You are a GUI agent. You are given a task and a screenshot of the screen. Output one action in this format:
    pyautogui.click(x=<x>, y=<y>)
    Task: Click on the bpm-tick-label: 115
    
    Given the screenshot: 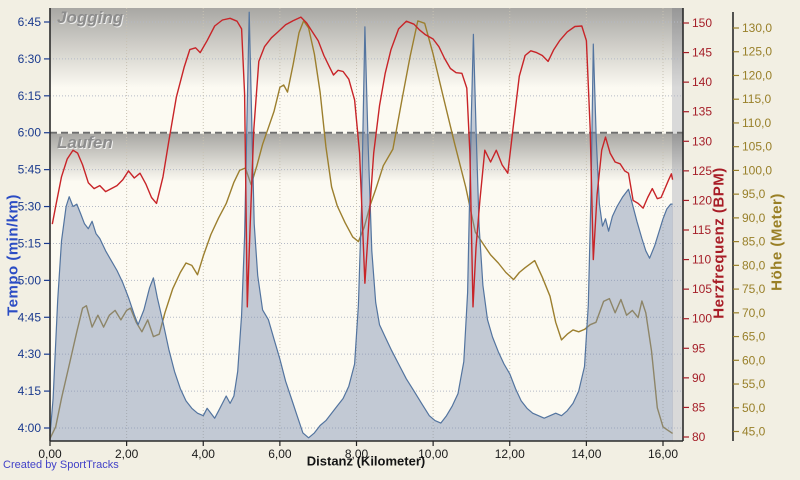 What is the action you would take?
    pyautogui.click(x=701, y=230)
    